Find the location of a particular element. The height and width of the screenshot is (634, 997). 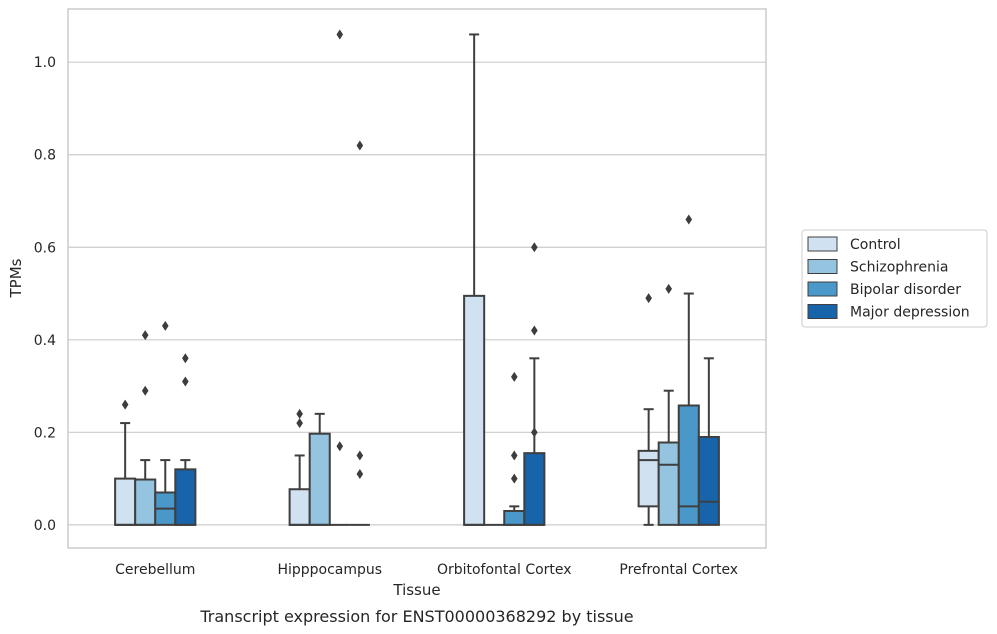

y-axis-title: TPMs is located at coordinates (16, 278).